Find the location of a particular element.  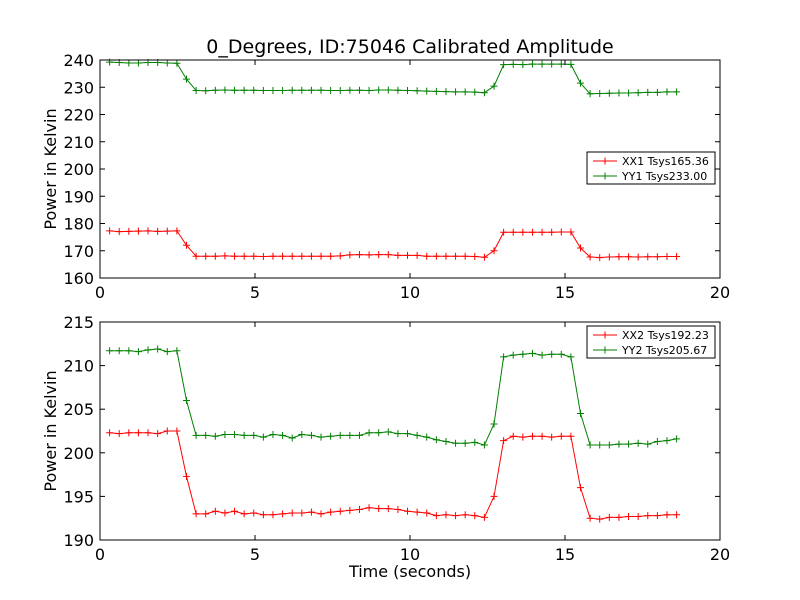

y-tick-label: 180 is located at coordinates (78, 224).